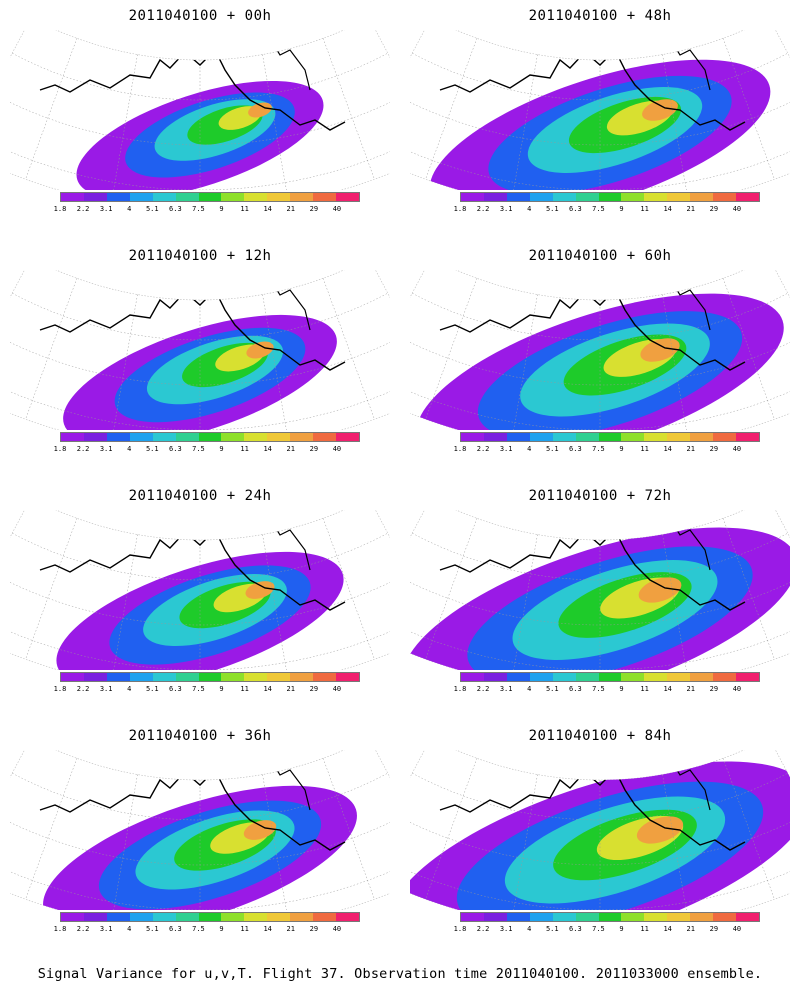  What do you see at coordinates (600, 736) in the screenshot?
I see `panel-title: 2011040100 + 84h` at bounding box center [600, 736].